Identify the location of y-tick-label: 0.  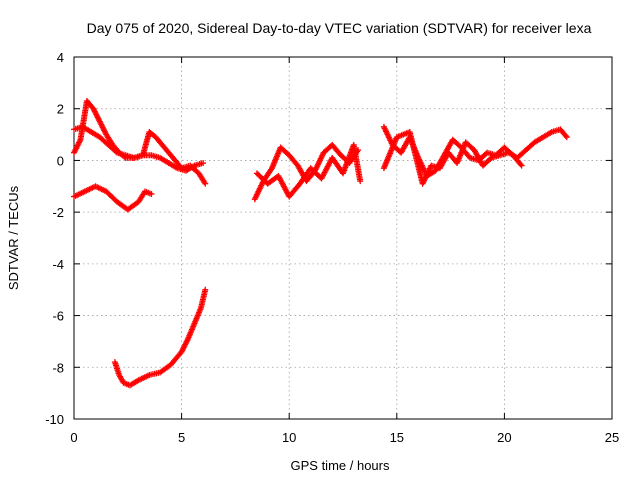
(60, 160).